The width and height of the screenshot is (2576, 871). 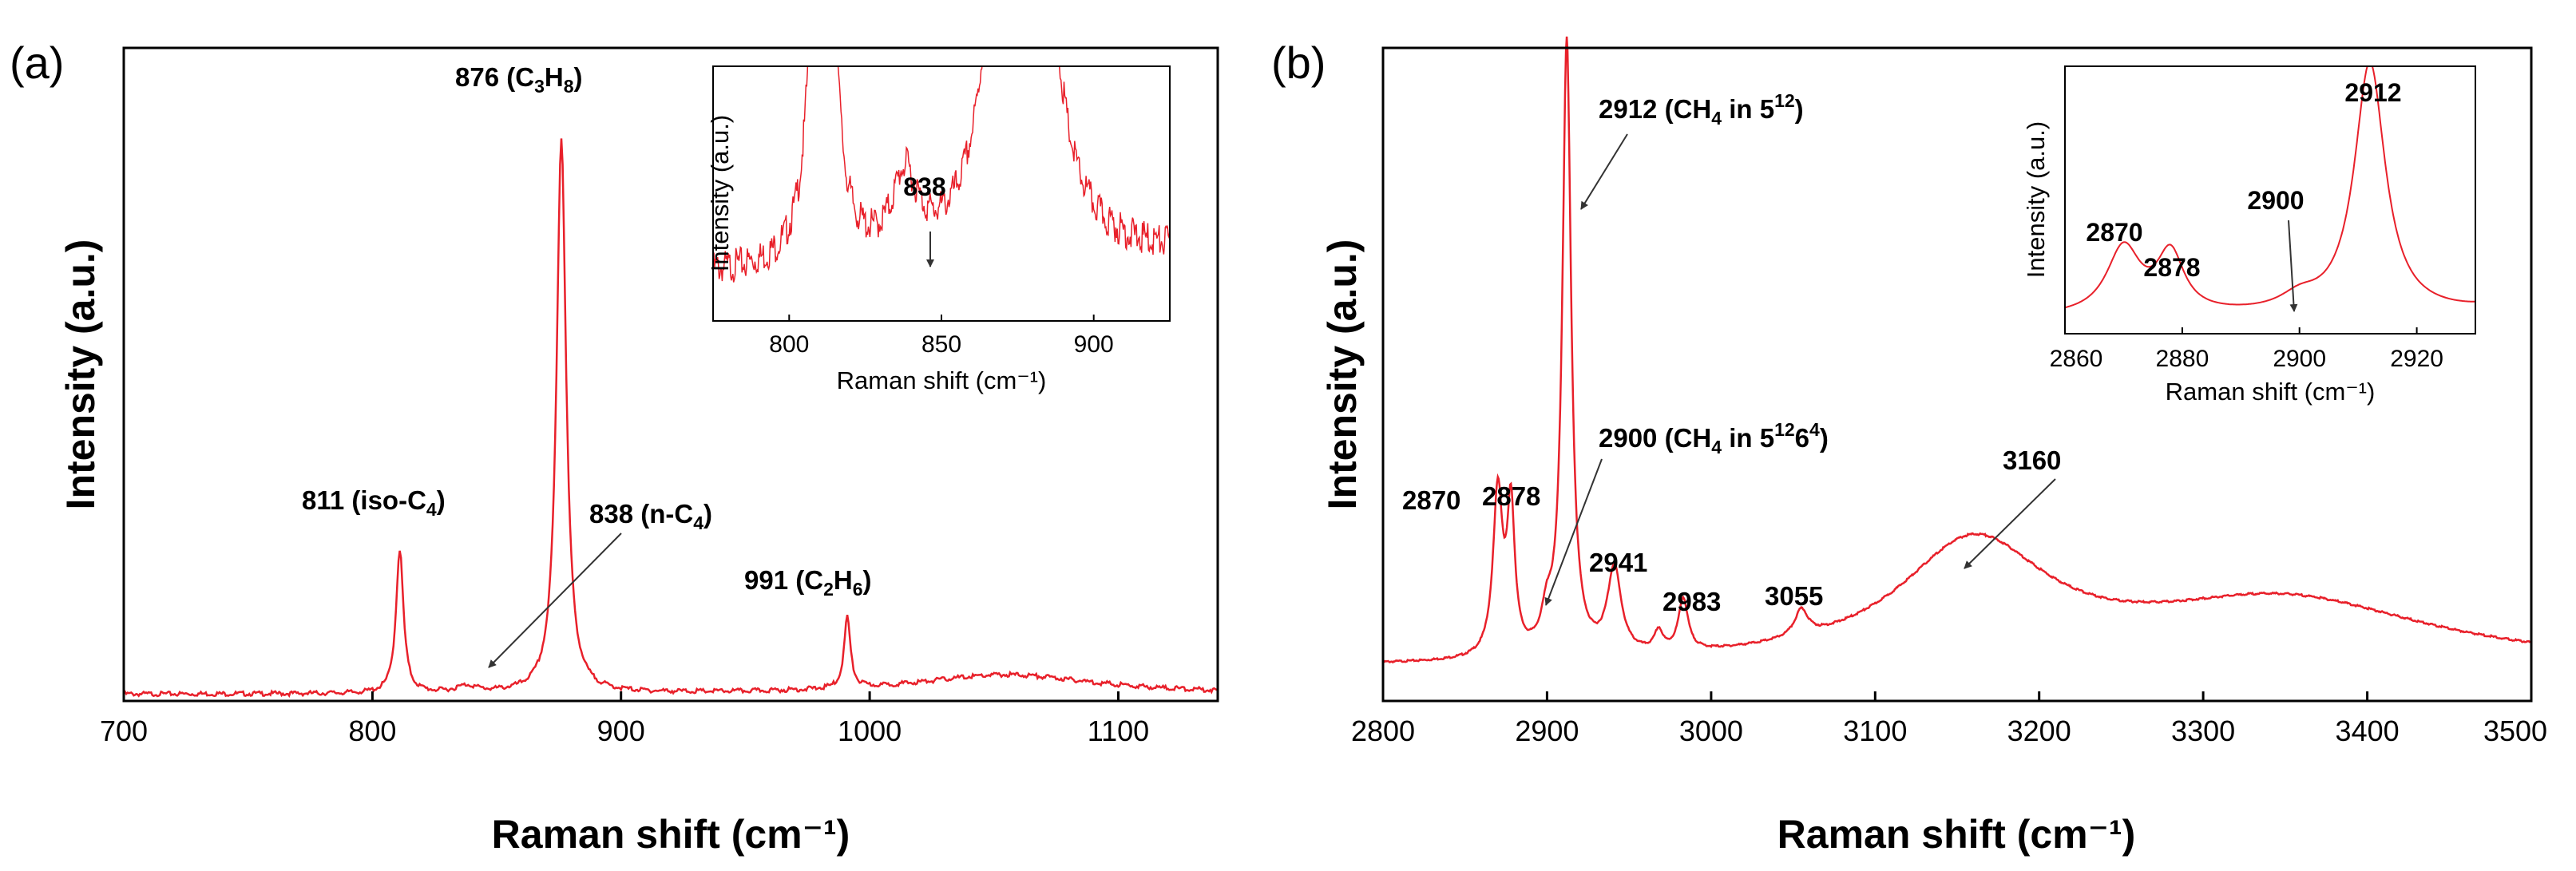 I want to click on panel-b-annotation-2941: 2941, so click(x=1618, y=562).